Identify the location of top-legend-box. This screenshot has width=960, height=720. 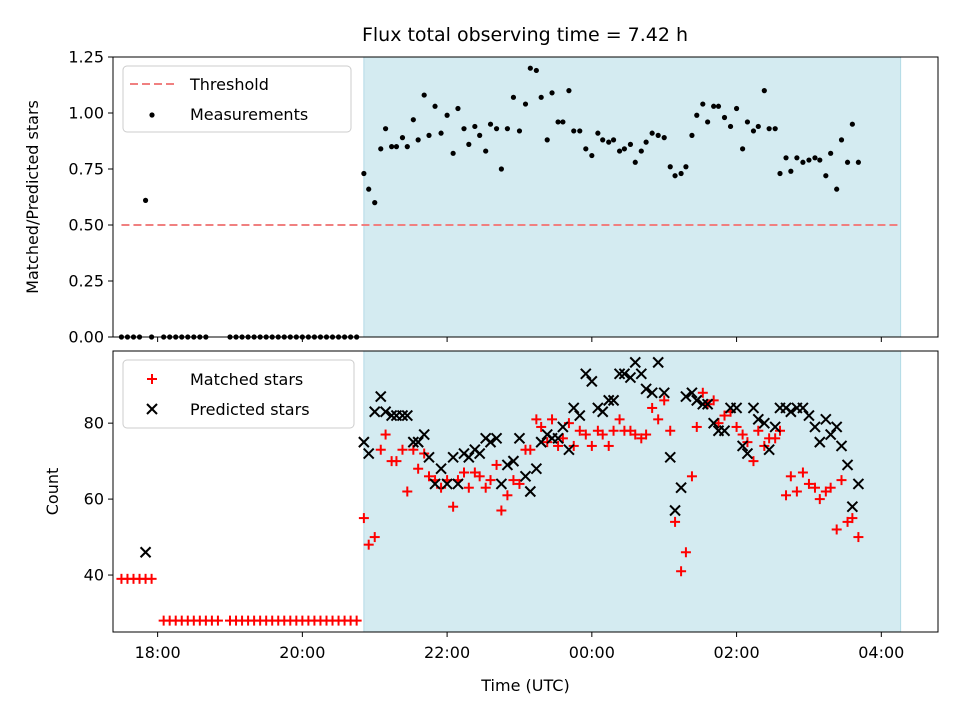
(237, 99).